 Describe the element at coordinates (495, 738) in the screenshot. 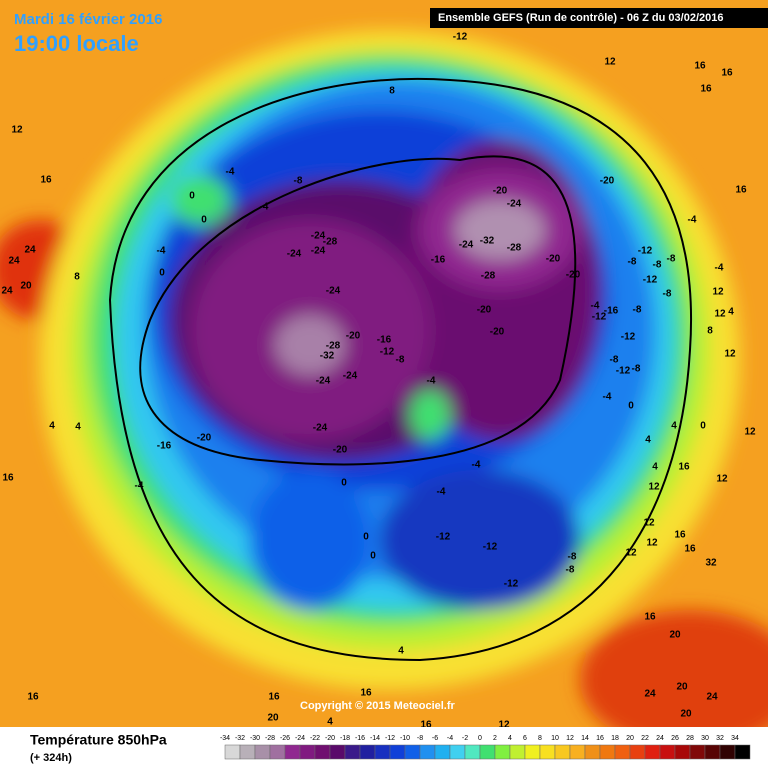

I see `scale-label: 2` at that location.